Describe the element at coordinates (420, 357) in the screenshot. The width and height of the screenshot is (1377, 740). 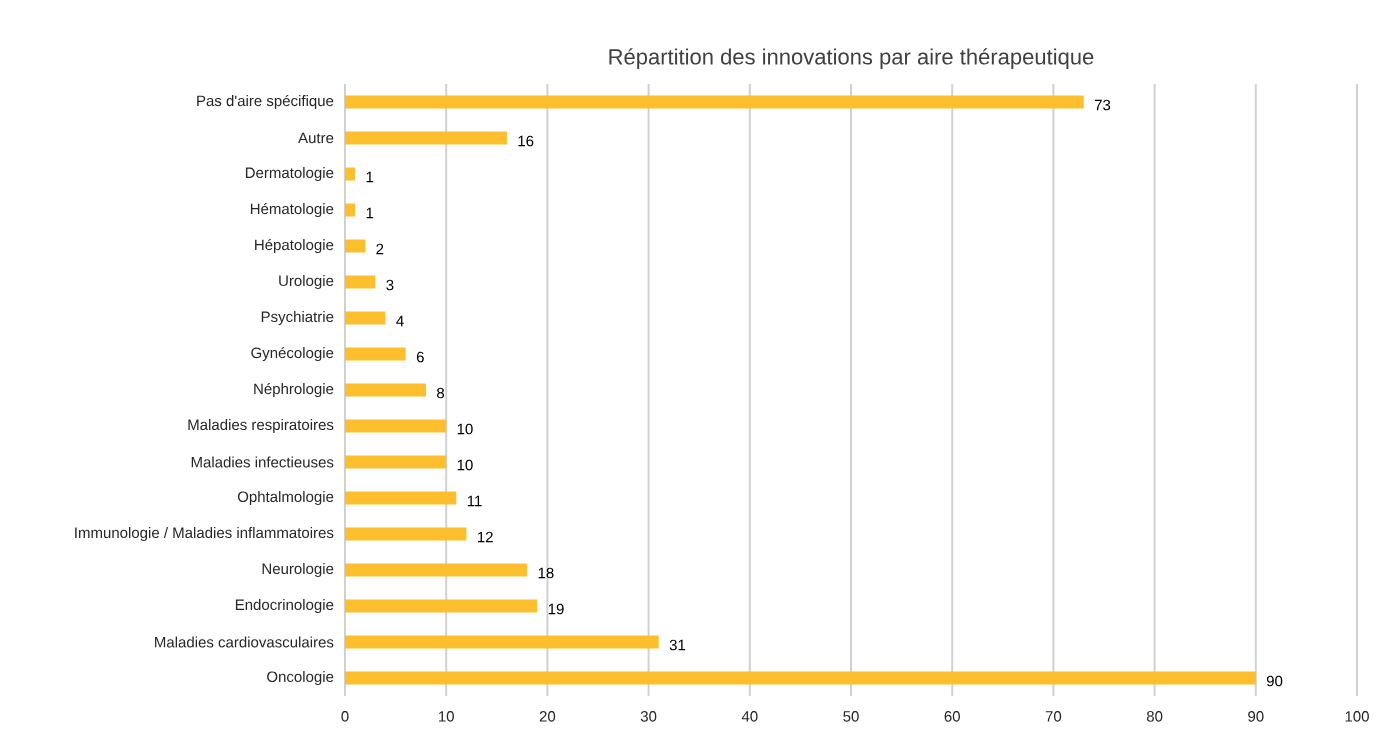
I see `data-label: 6` at that location.